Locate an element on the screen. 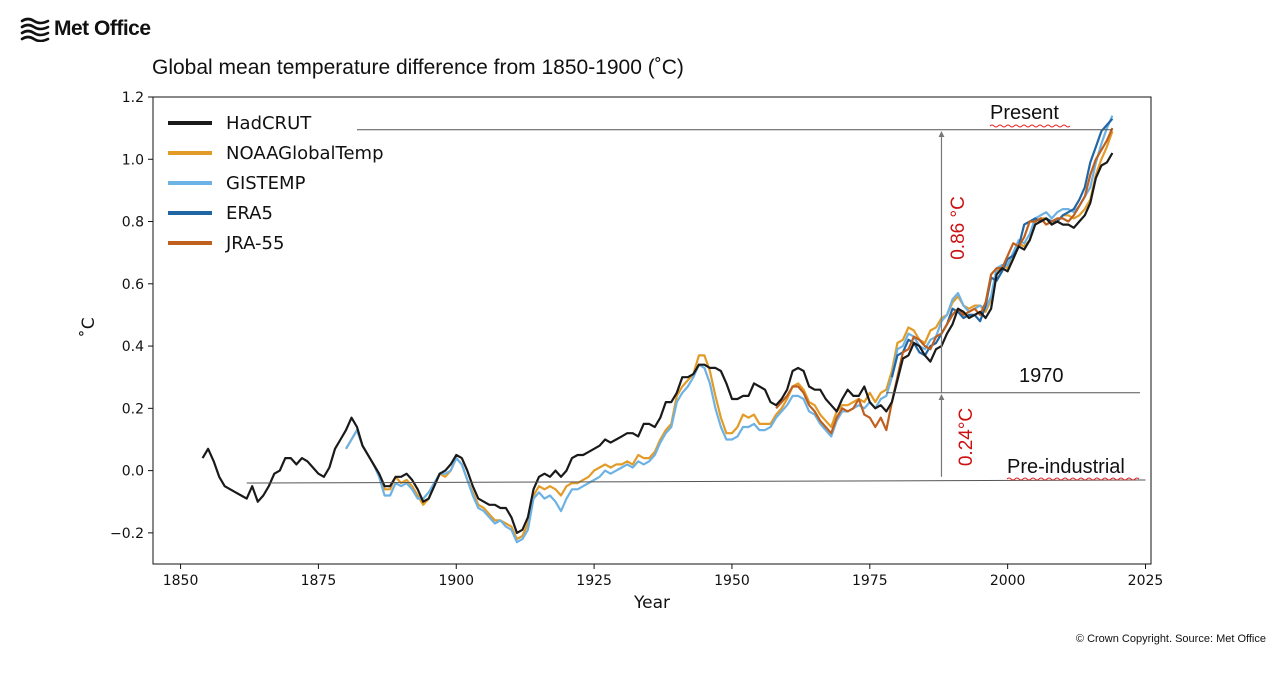 The image size is (1280, 679). legend-label-jra-55: JRA-55 is located at coordinates (254, 243).